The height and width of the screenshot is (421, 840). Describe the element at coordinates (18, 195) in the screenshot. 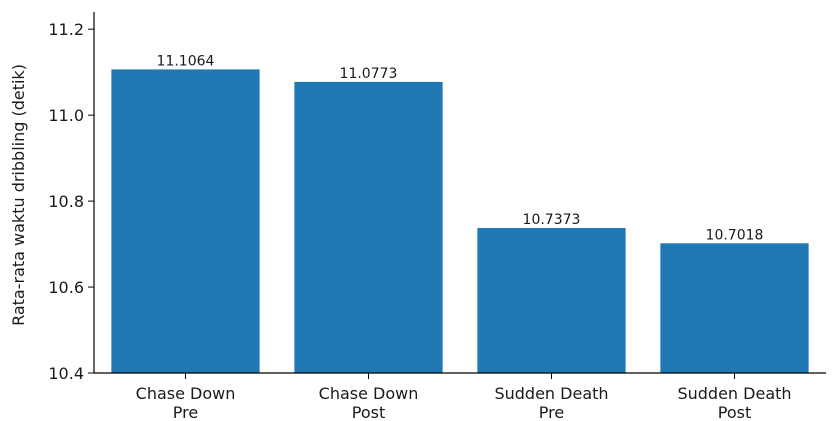

I see `y-axis-title: Rata-rata waktu dribbling (detik)` at that location.